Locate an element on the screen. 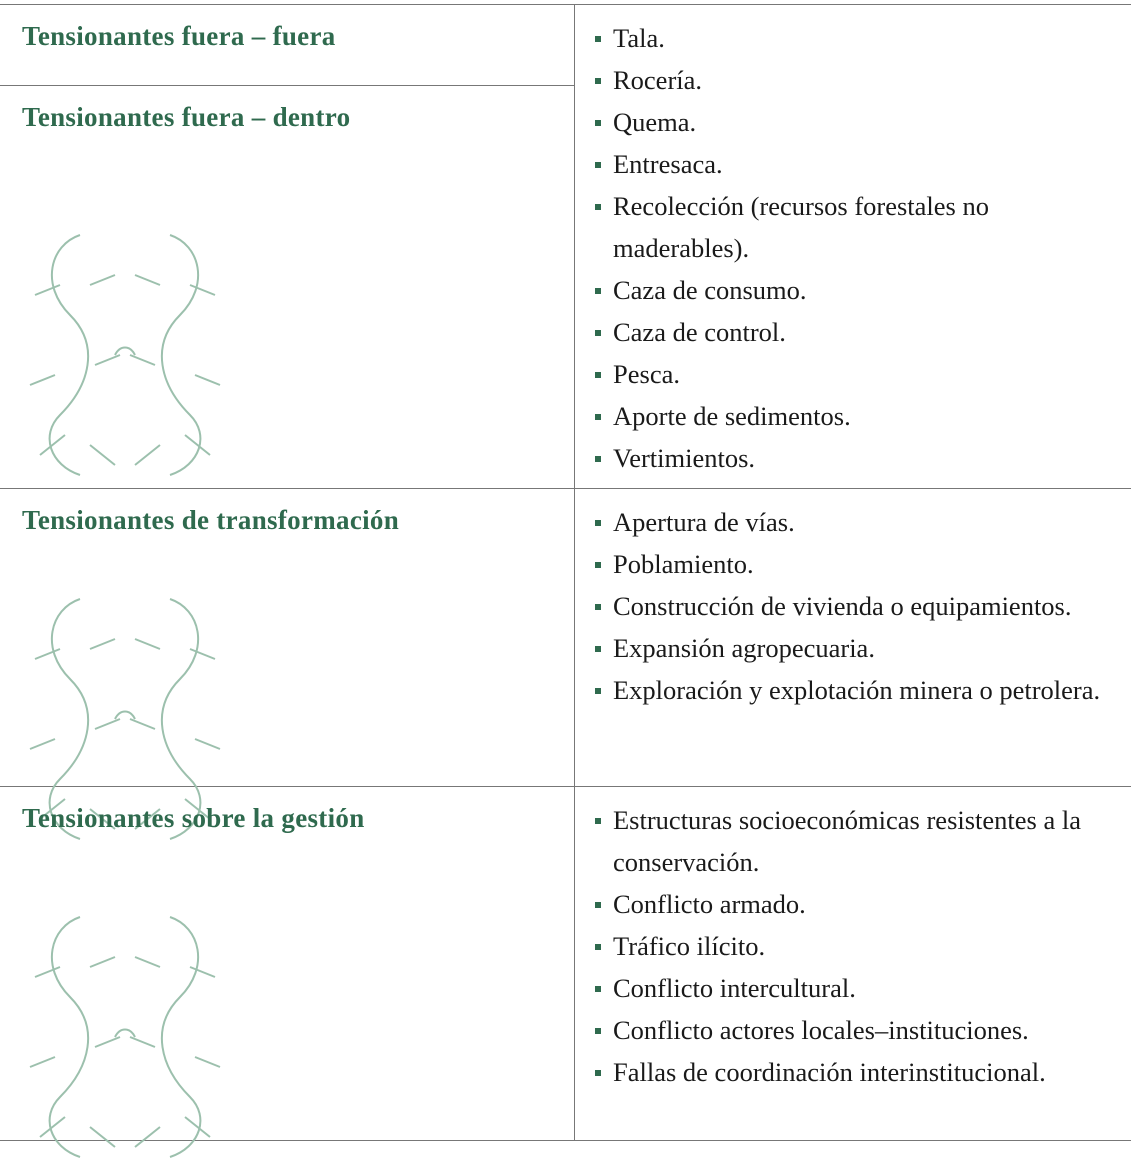  list-item: Caza de consumo. is located at coordinates (858, 290).